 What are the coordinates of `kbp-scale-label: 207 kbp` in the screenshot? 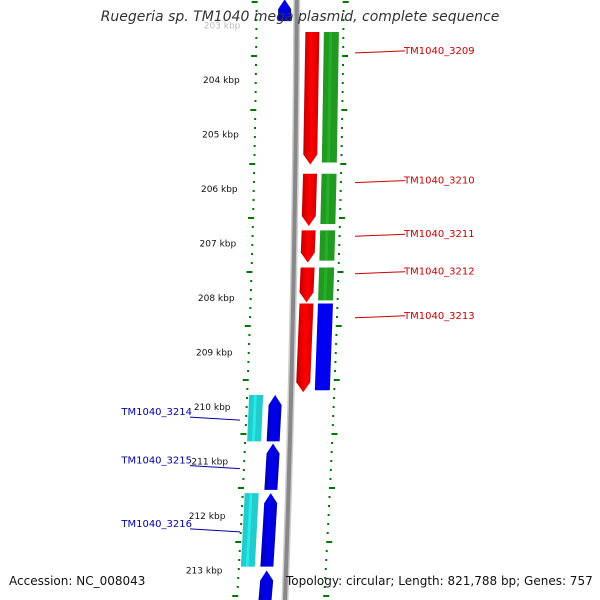 It's located at (218, 245).